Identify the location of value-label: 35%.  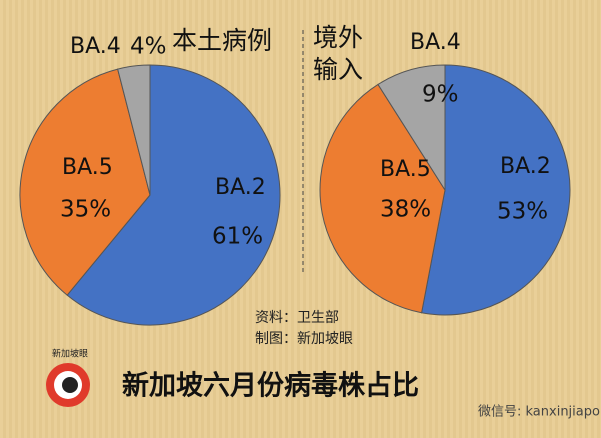
(85, 210).